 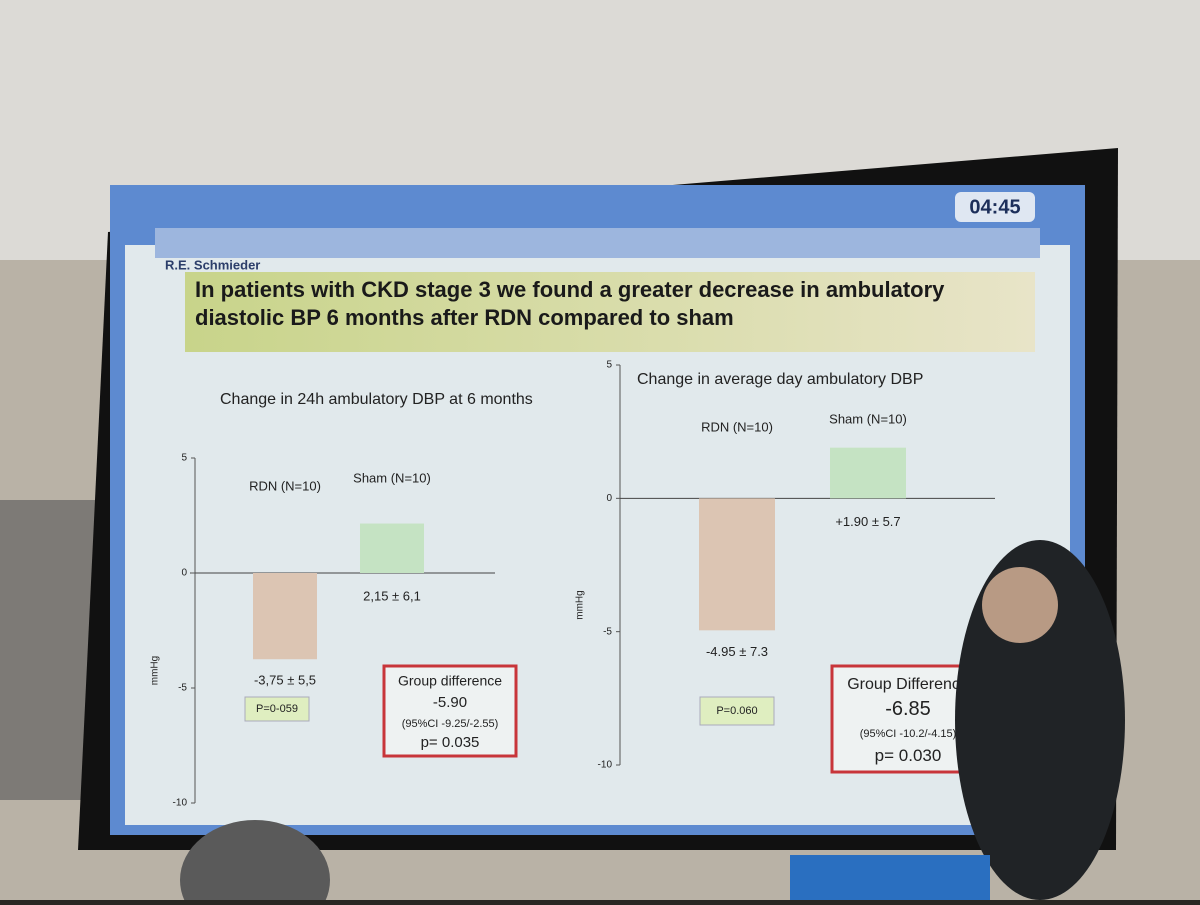 I want to click on chart-title: Change in average day ambulatory DBP, so click(x=780, y=379).